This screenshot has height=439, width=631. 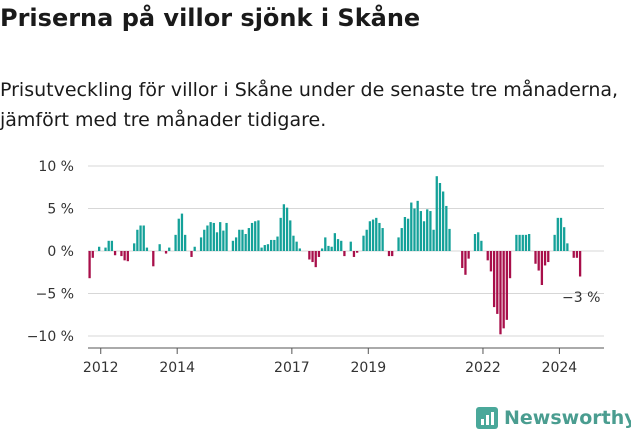 I want to click on y-tick-label: 5 %, so click(x=60, y=210).